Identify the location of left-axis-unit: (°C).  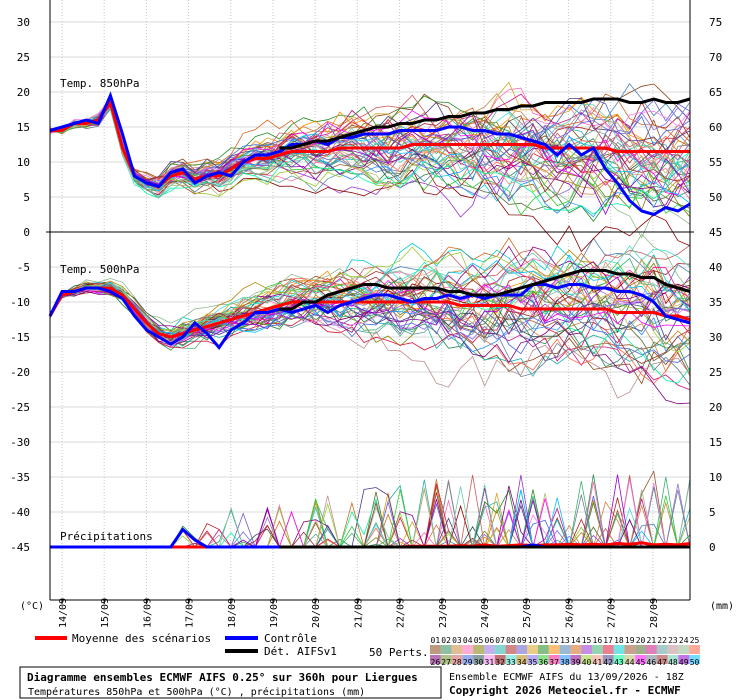
(32, 606).